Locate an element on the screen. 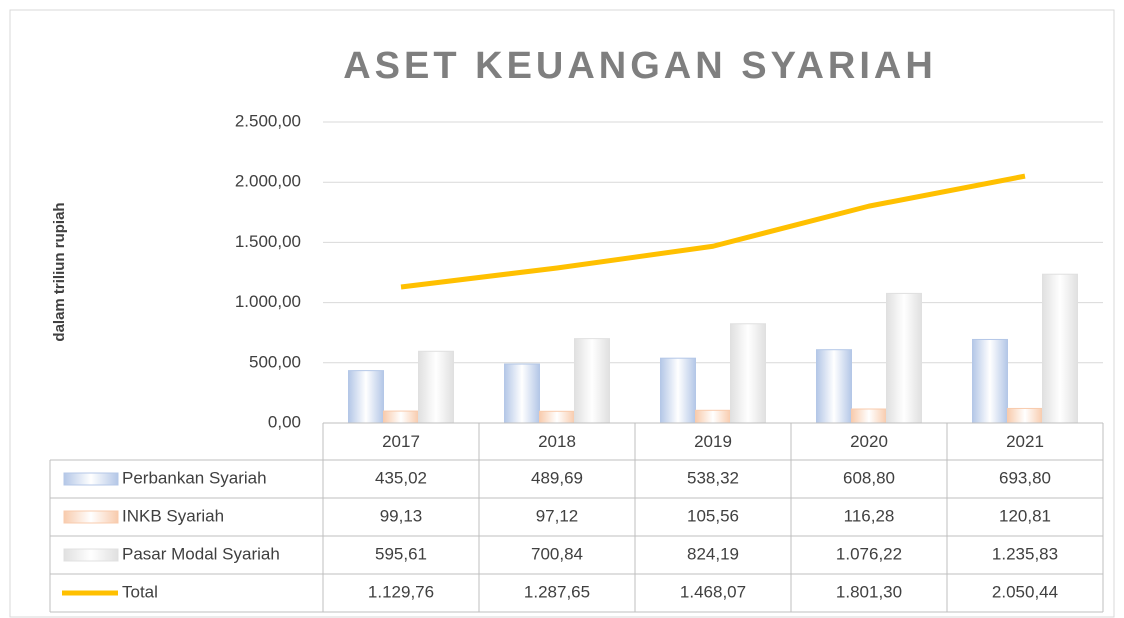 This screenshot has width=1124, height=618. legend-label: Perbankan Syariah is located at coordinates (194, 477).